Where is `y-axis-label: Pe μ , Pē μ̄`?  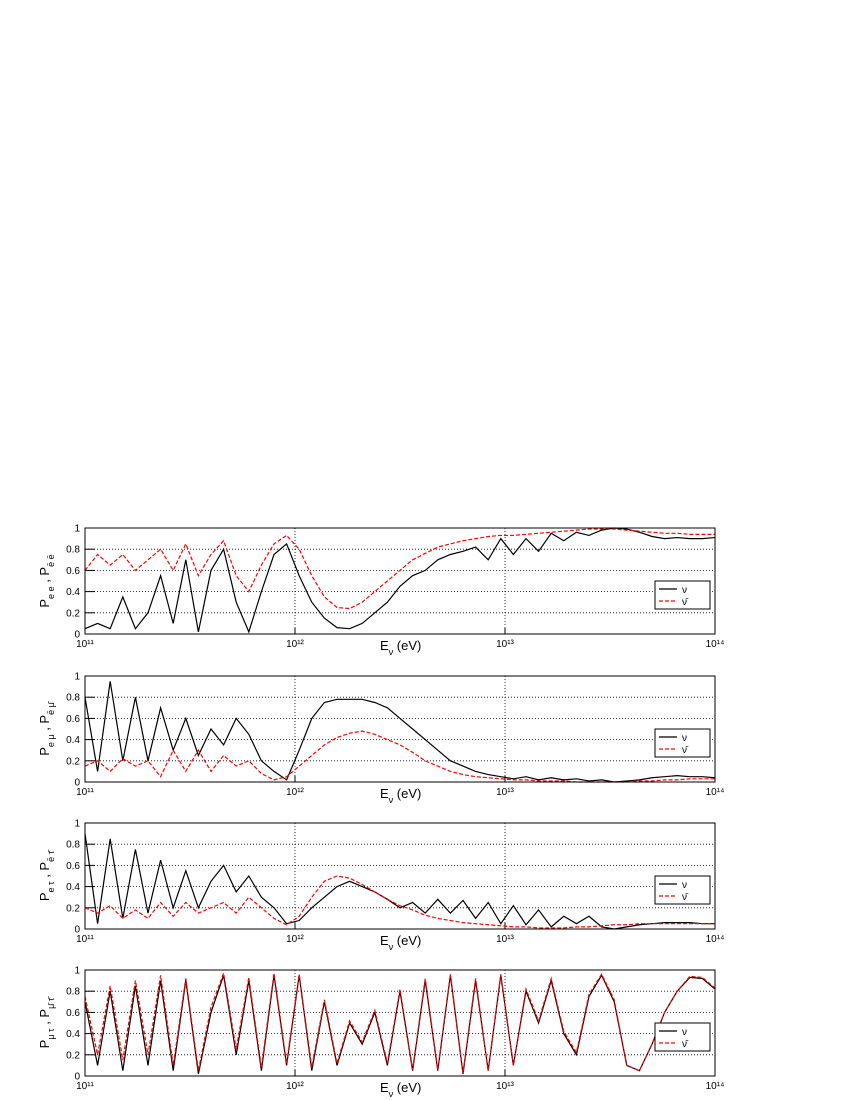 y-axis-label: Pe μ , Pē μ̄ is located at coordinates (46, 728).